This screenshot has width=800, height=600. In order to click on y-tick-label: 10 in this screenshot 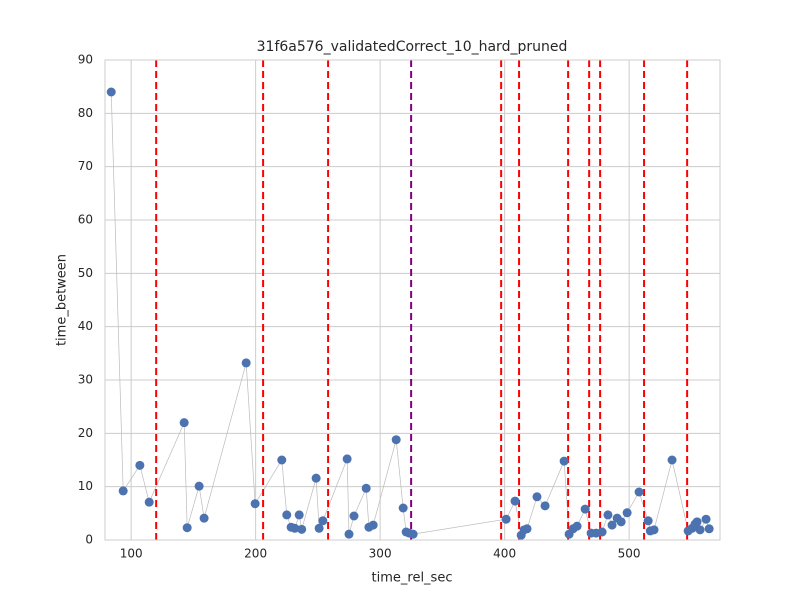, I will do `click(85, 486)`.